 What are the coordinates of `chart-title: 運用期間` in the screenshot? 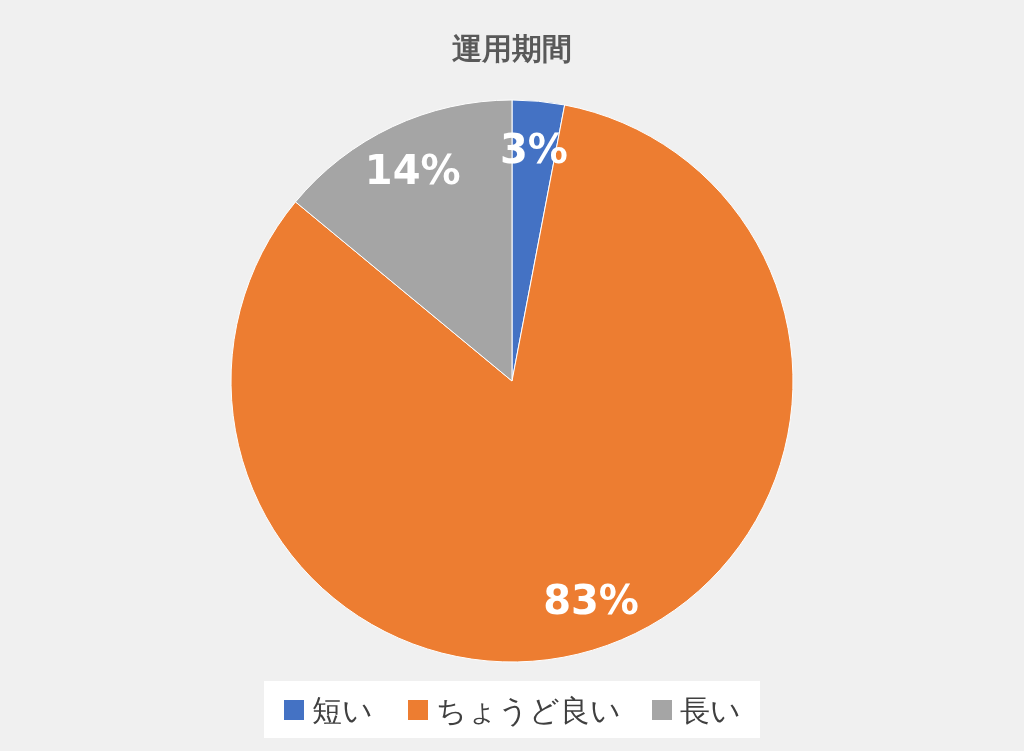 It's located at (512, 48).